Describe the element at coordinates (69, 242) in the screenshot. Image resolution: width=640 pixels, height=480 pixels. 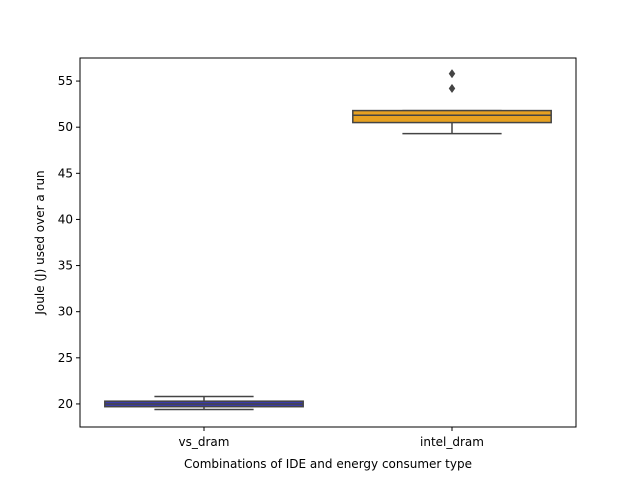
I see `y-axis-ticks: 20 25 30 35 40 45 50 55` at that location.